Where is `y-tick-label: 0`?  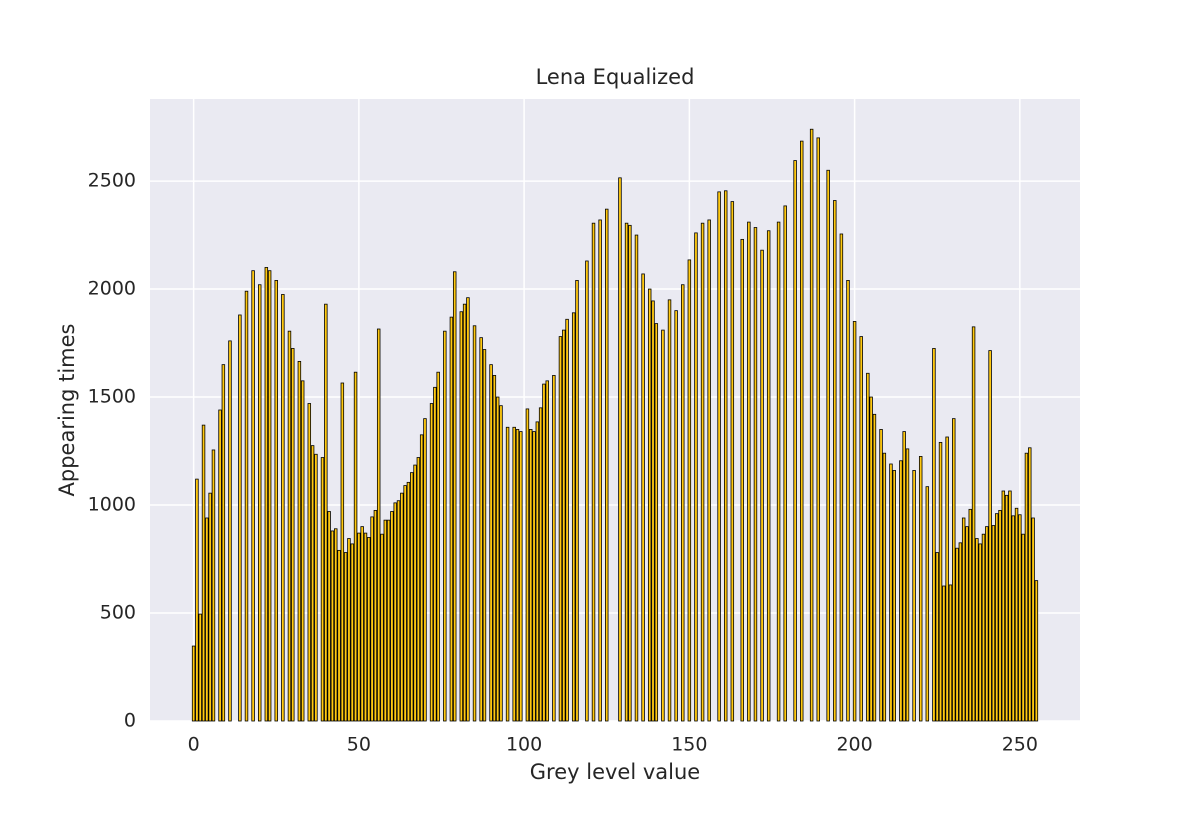 y-tick-label: 0 is located at coordinates (130, 721).